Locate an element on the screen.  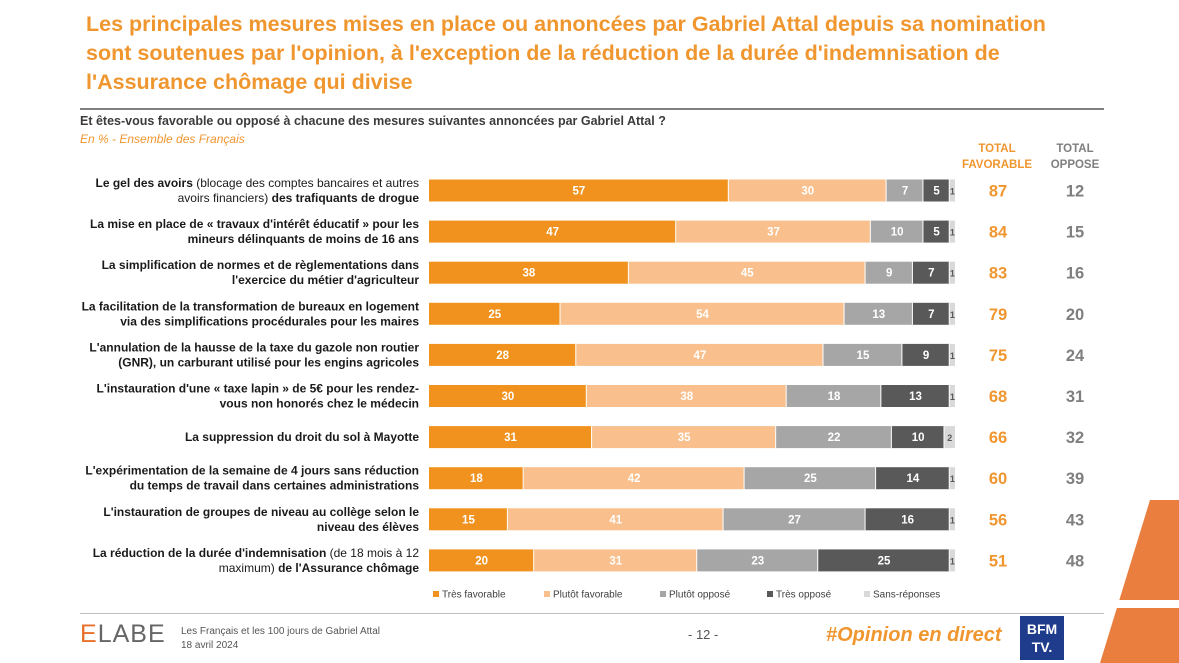
bar-value-label: 35 is located at coordinates (684, 438).